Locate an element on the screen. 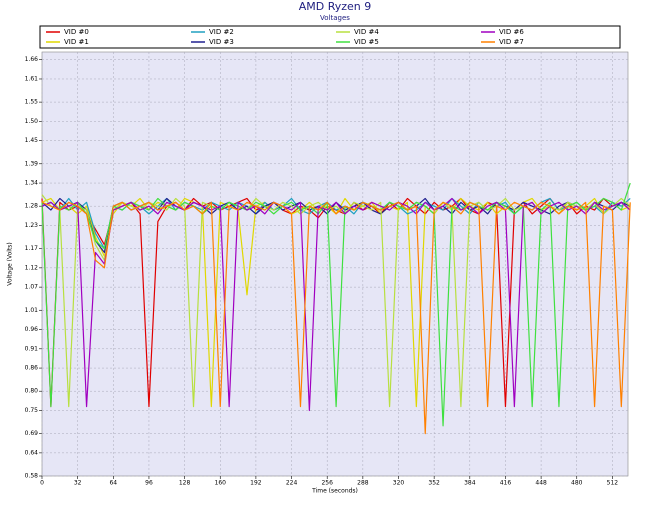  x-tick-label: 32 is located at coordinates (78, 483).